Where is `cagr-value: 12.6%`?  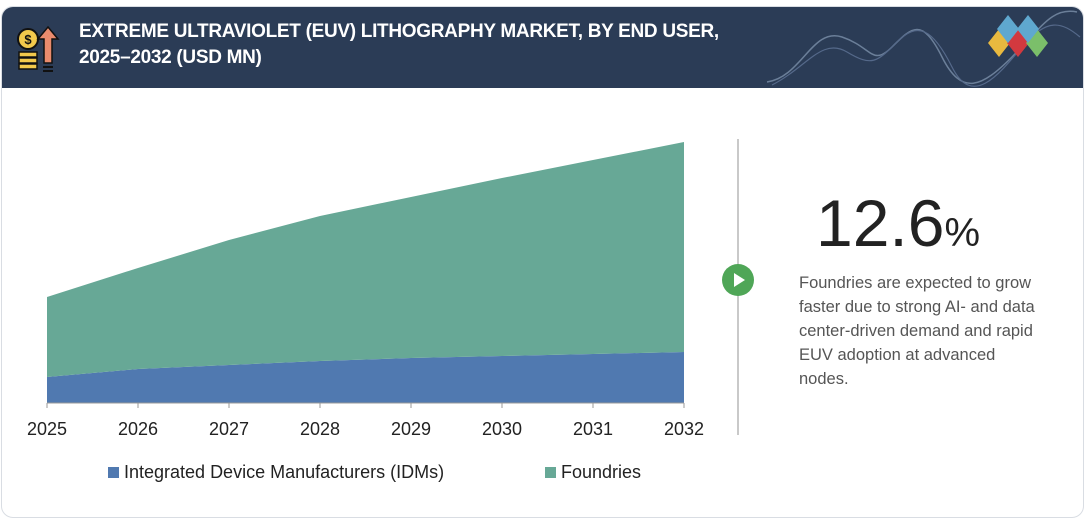
cagr-value: 12.6% is located at coordinates (898, 228).